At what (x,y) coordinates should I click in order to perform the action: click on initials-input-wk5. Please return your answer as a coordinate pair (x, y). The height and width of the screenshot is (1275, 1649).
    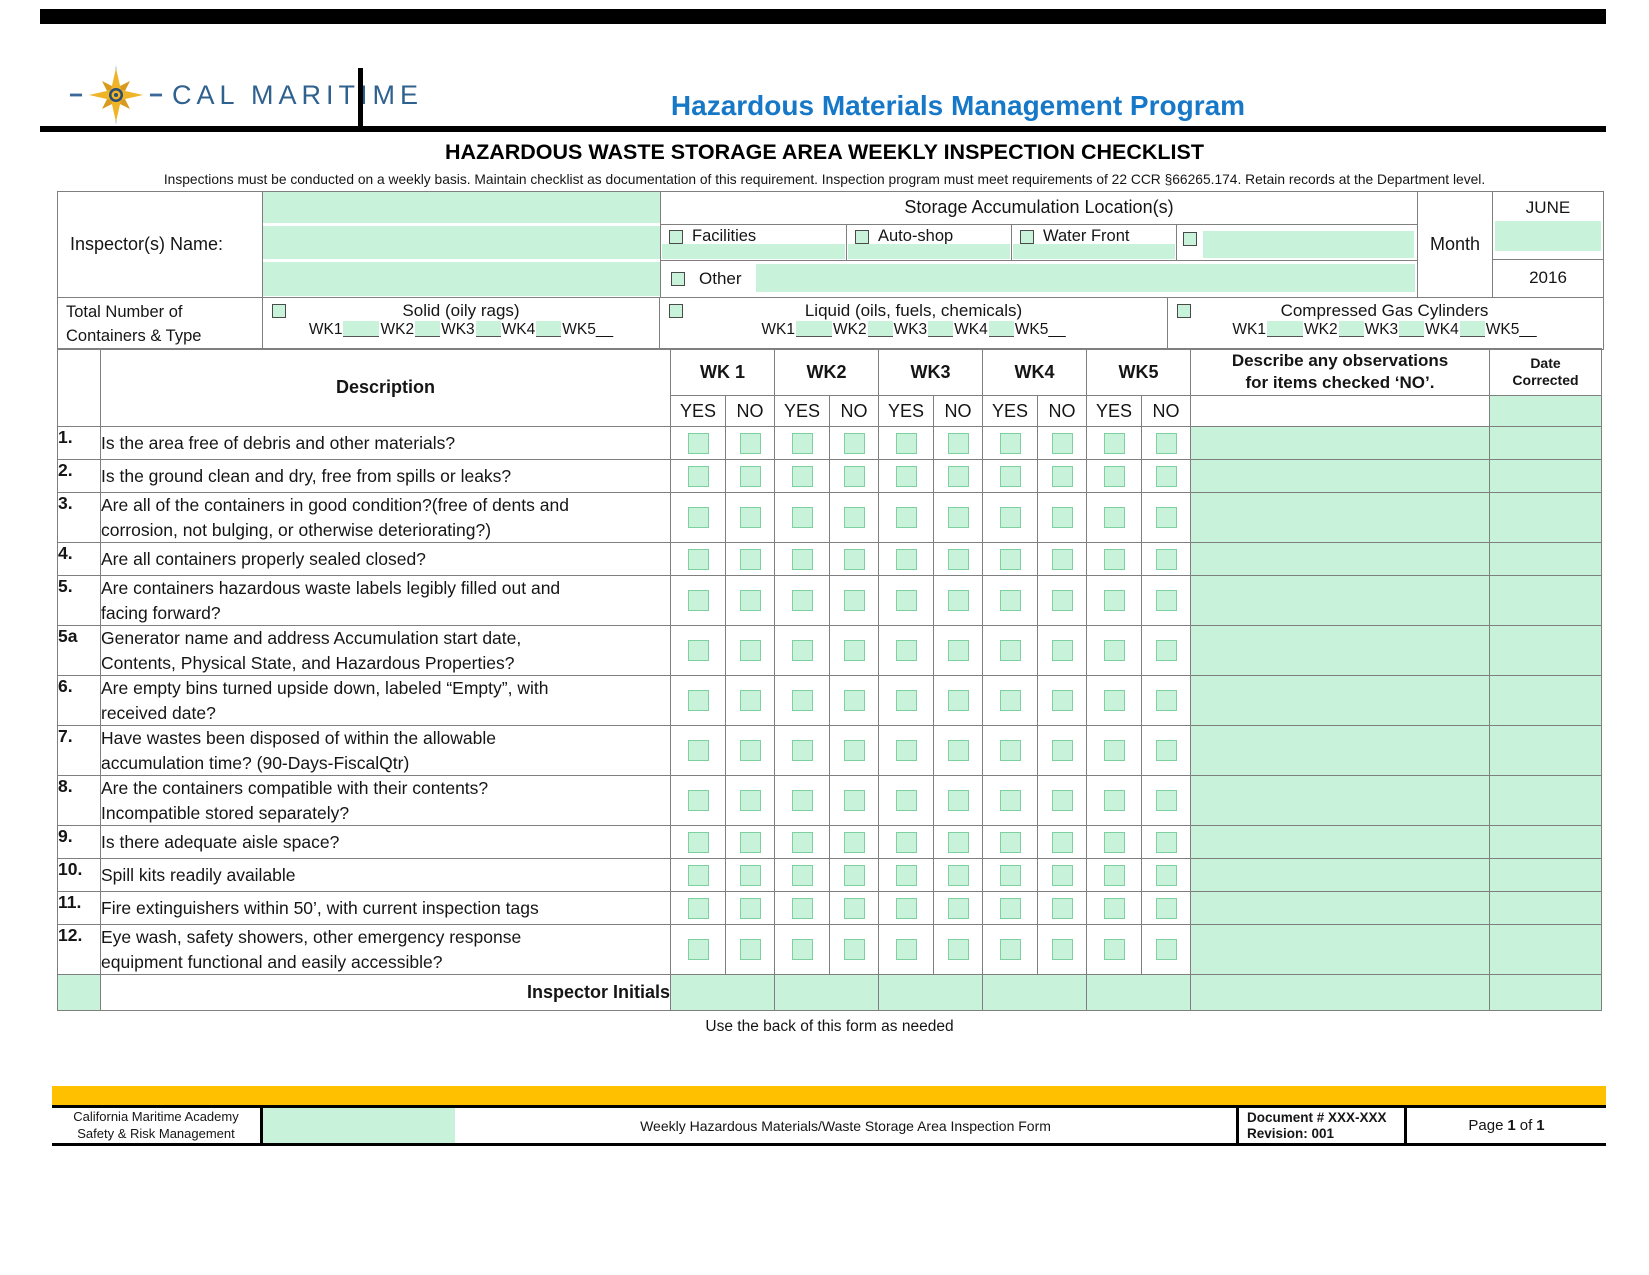
    Looking at the image, I should click on (1138, 992).